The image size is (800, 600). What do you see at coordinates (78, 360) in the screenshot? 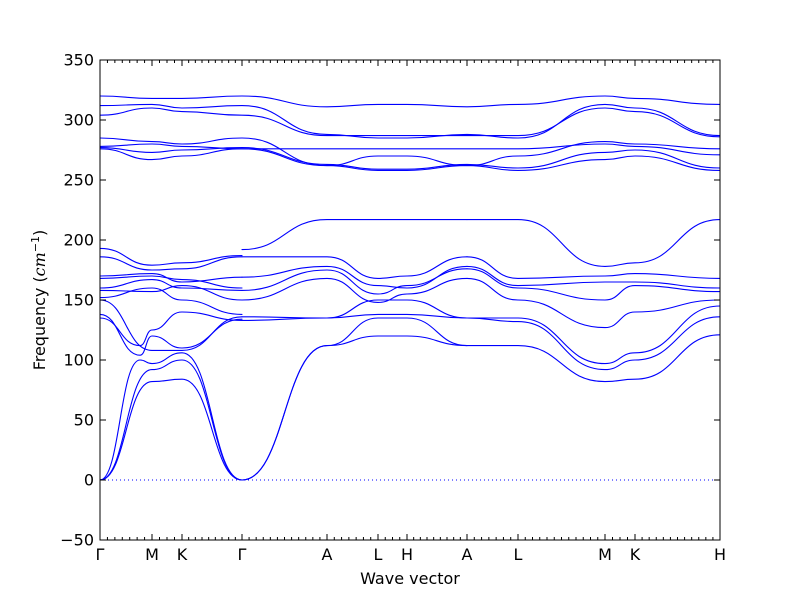
I see `y-tick-label: 100` at bounding box center [78, 360].